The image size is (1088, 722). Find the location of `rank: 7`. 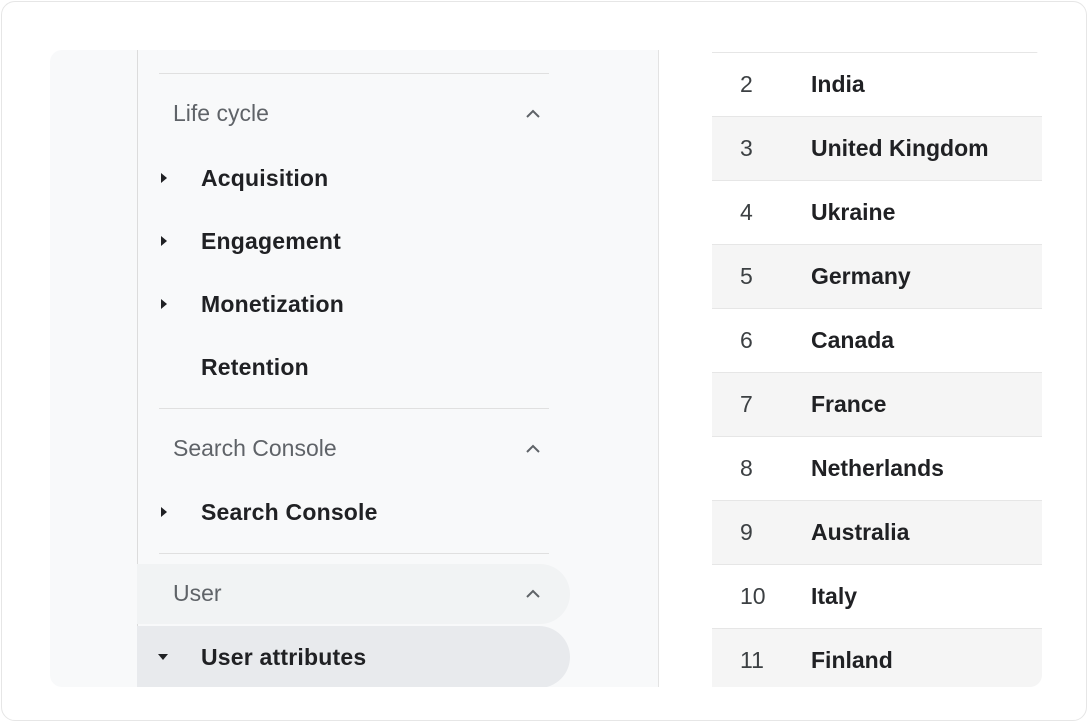

rank: 7 is located at coordinates (746, 404).